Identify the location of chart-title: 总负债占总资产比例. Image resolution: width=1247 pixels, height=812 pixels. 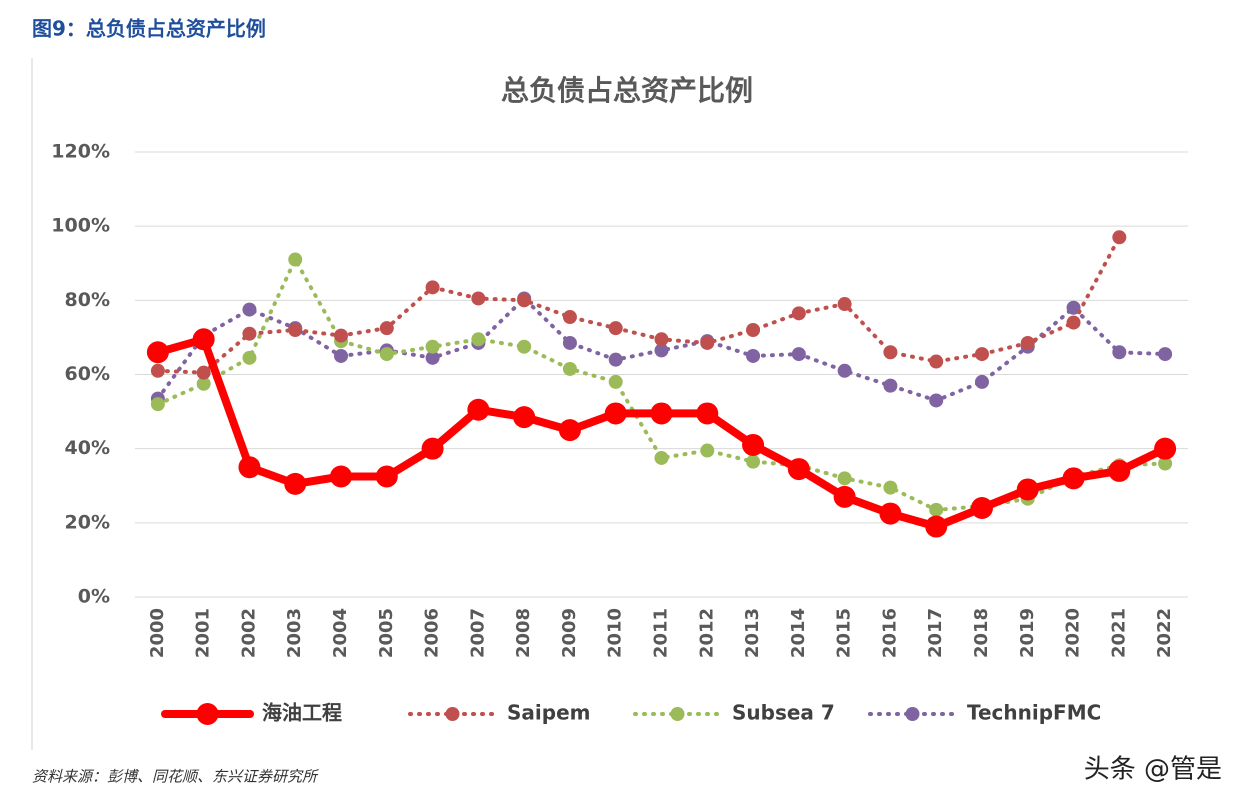
(627, 90).